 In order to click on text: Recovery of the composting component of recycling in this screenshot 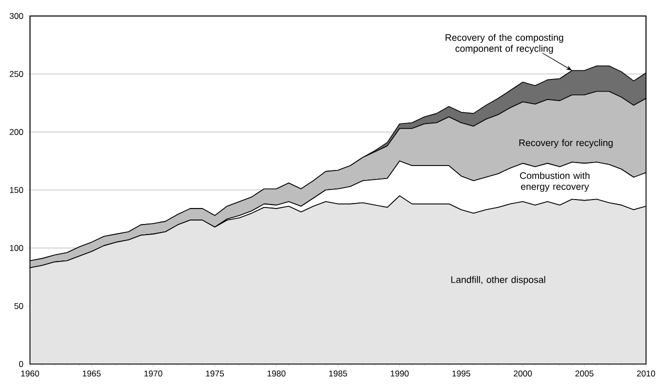, I will do `click(505, 44)`.